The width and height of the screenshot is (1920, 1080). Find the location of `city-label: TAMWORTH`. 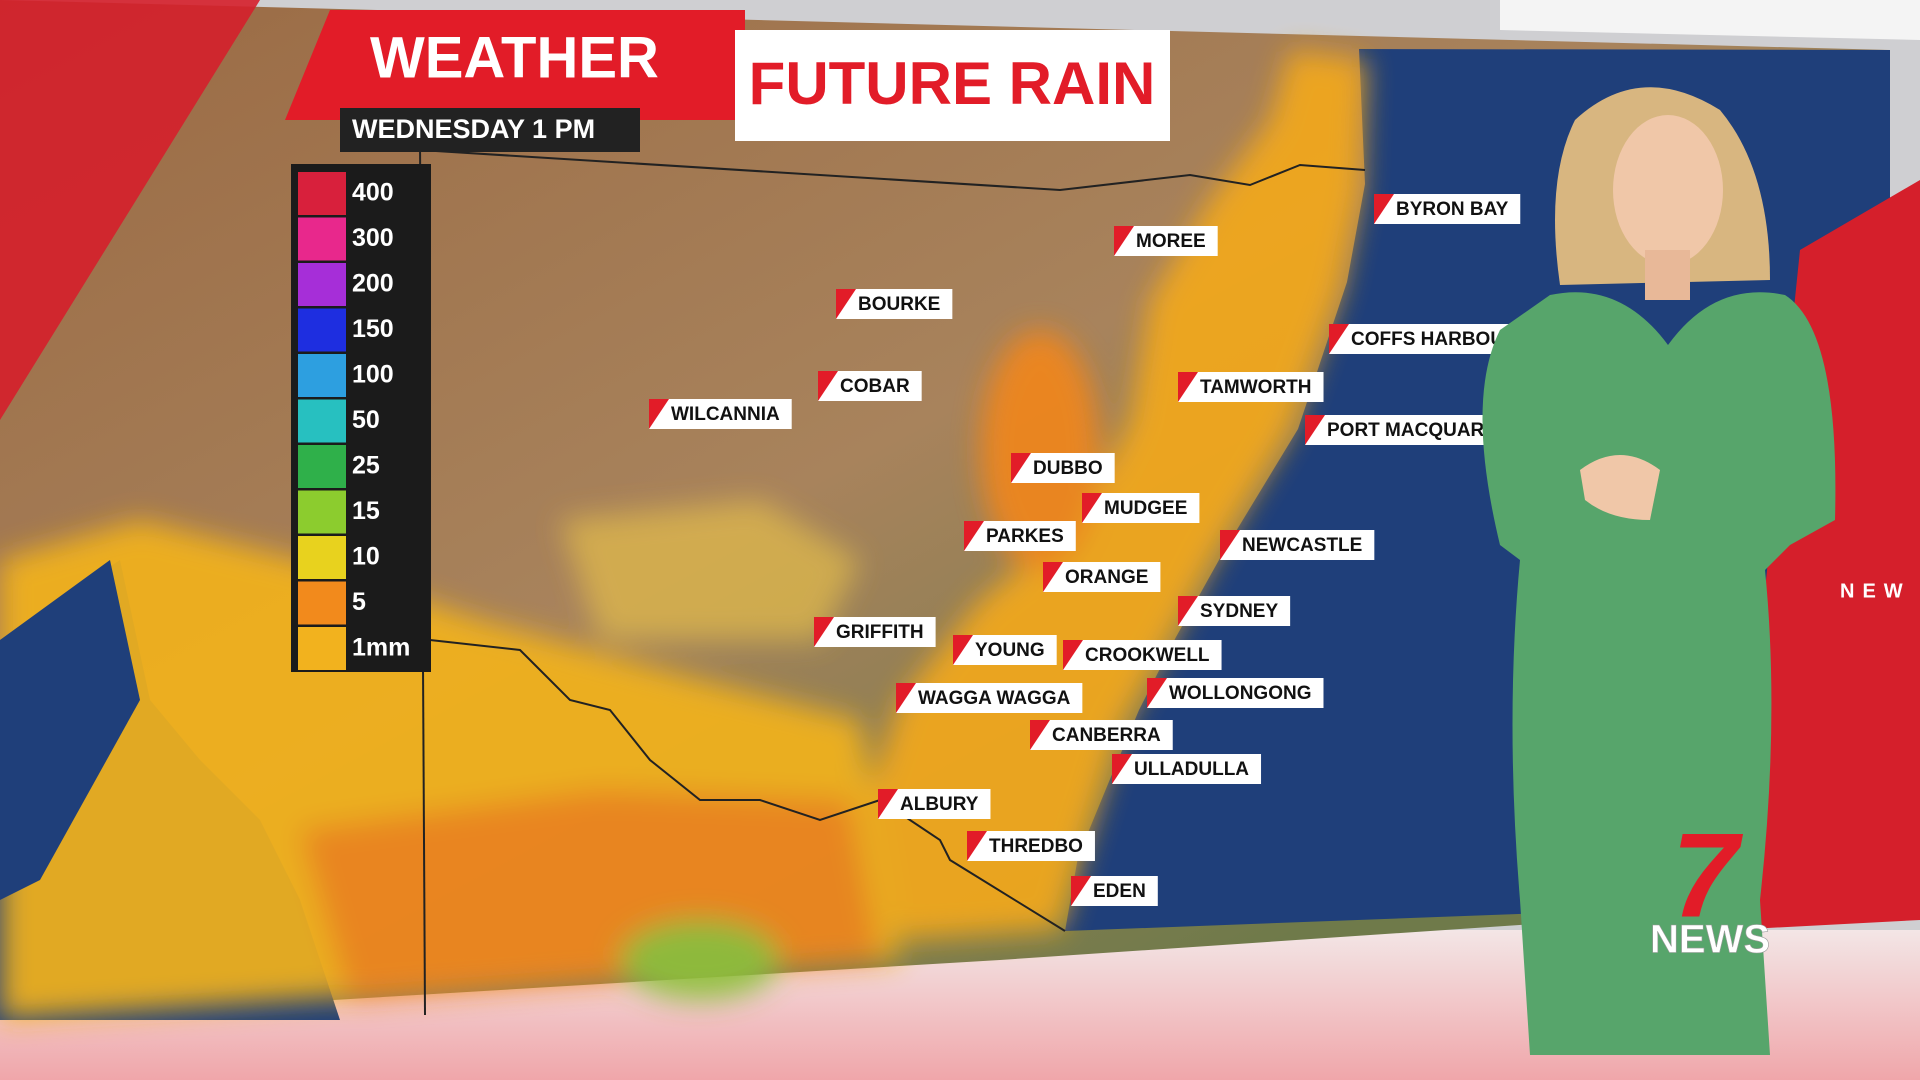

city-label: TAMWORTH is located at coordinates (1251, 387).